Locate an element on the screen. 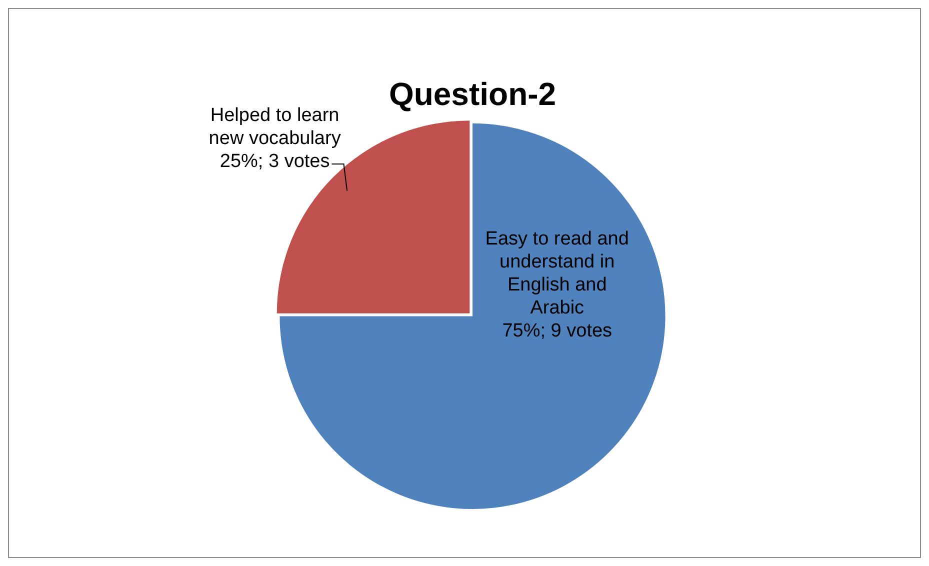  data-label: 75%; 9 votes is located at coordinates (557, 331).